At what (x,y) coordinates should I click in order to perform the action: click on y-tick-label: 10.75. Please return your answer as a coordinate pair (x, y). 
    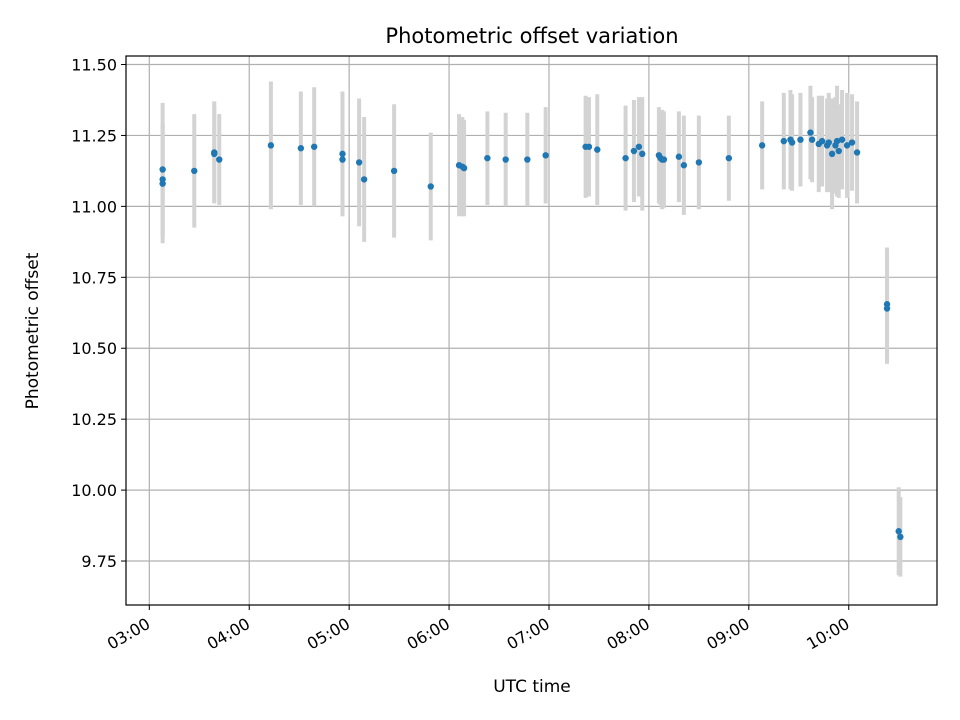
    Looking at the image, I should click on (94, 277).